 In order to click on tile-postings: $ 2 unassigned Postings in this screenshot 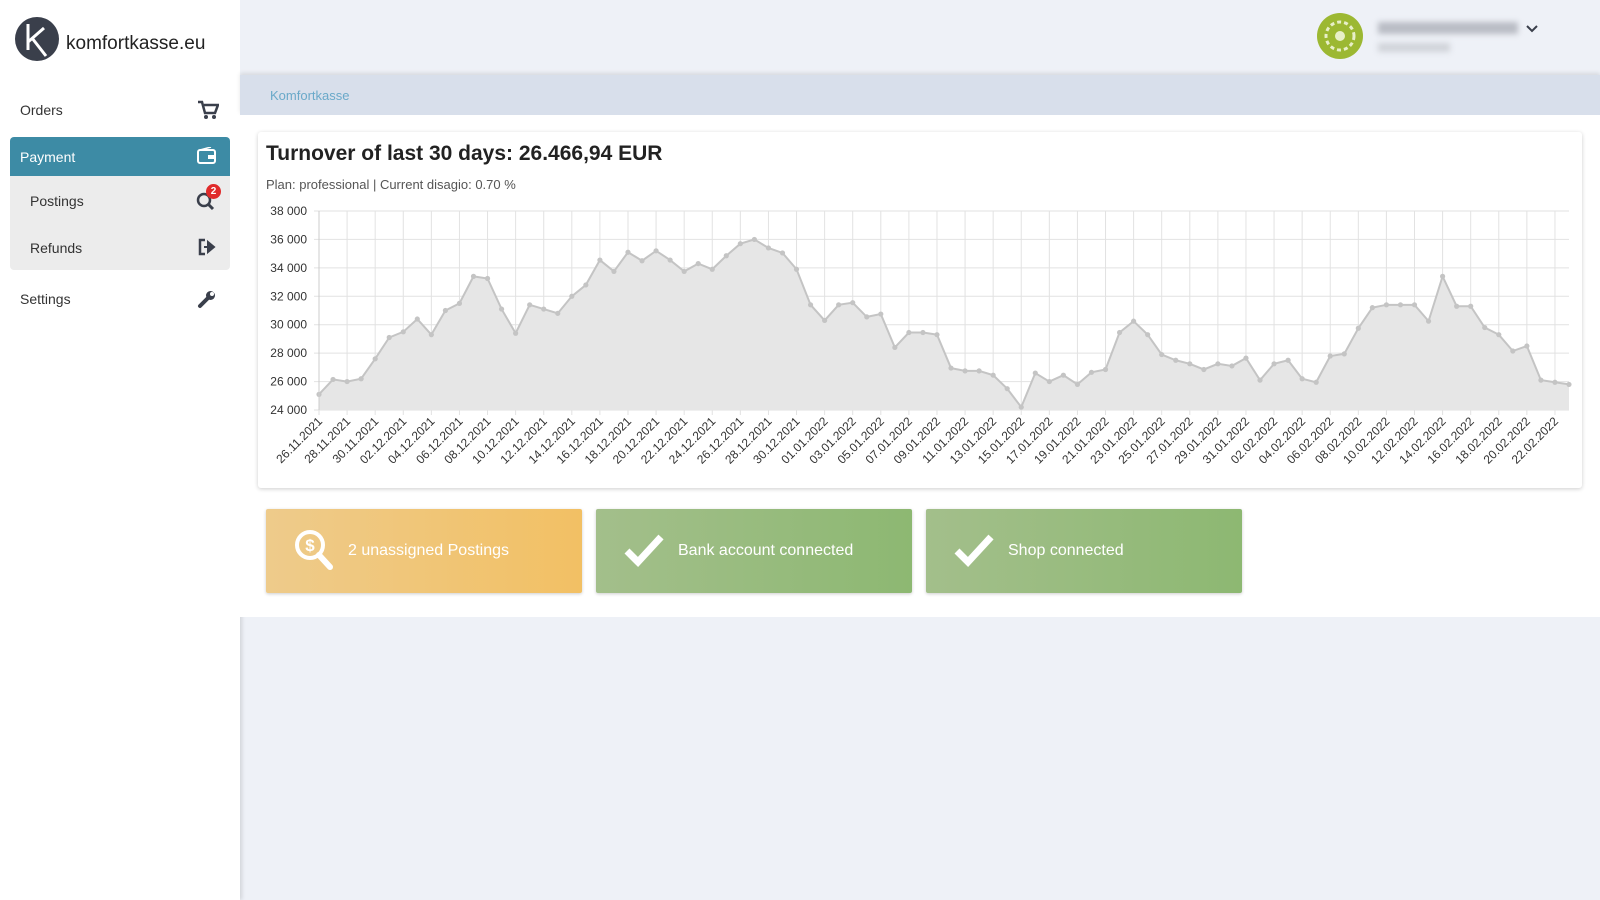, I will do `click(424, 551)`.